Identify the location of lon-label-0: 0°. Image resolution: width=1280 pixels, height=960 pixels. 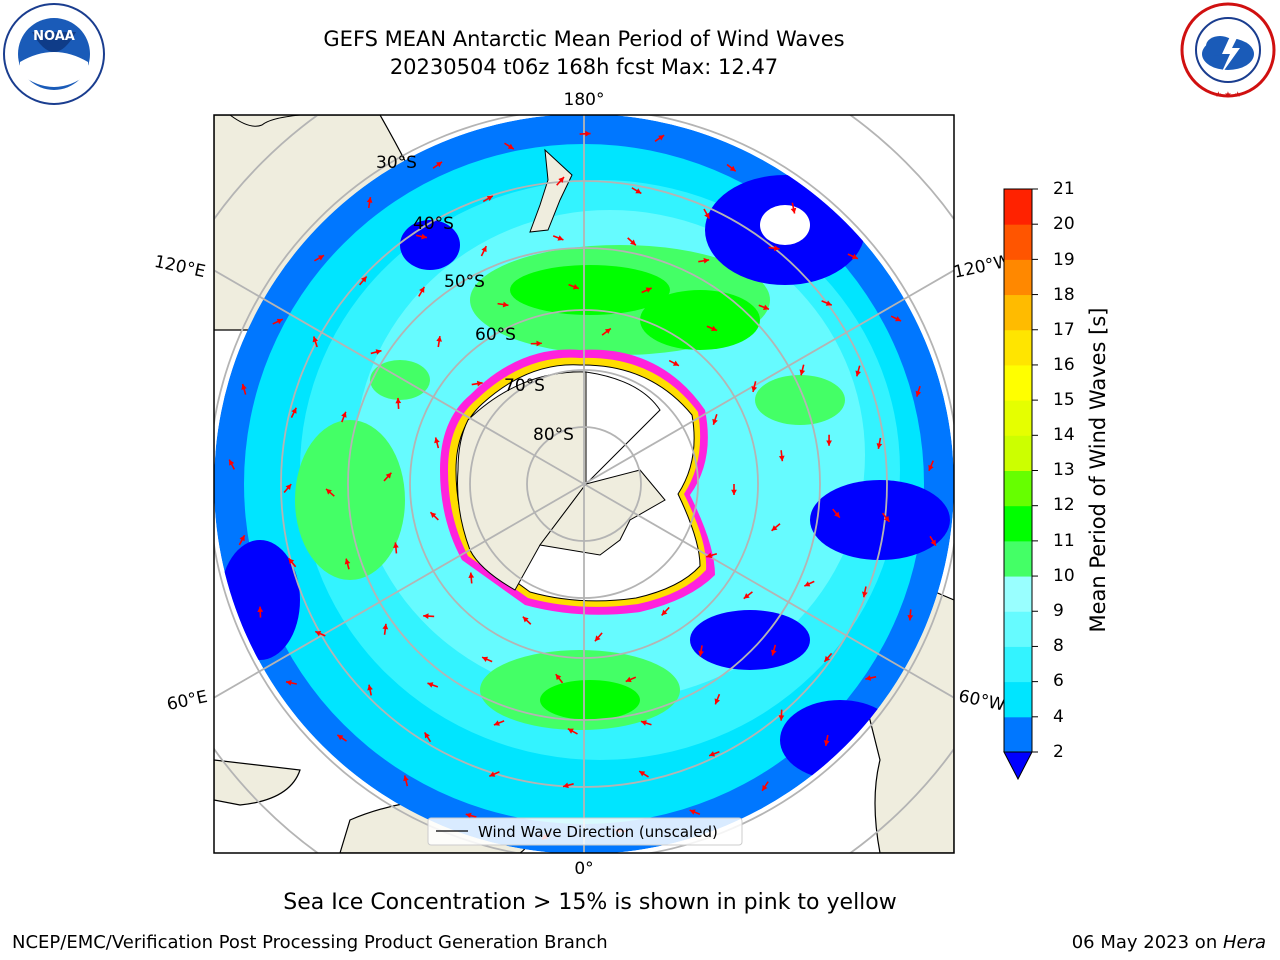
(583, 869).